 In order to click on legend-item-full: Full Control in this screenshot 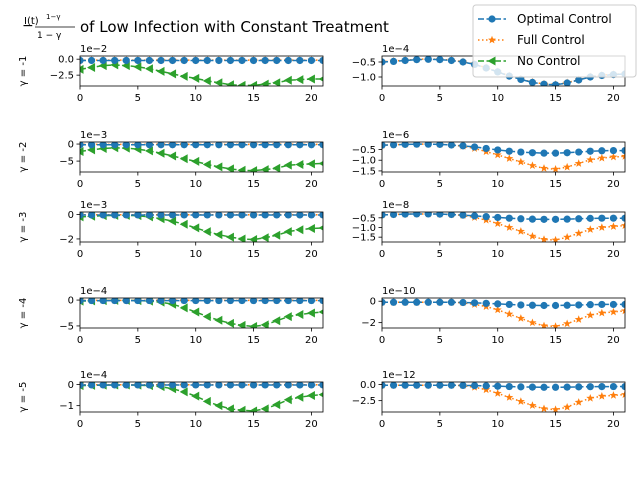, I will do `click(531, 40)`.